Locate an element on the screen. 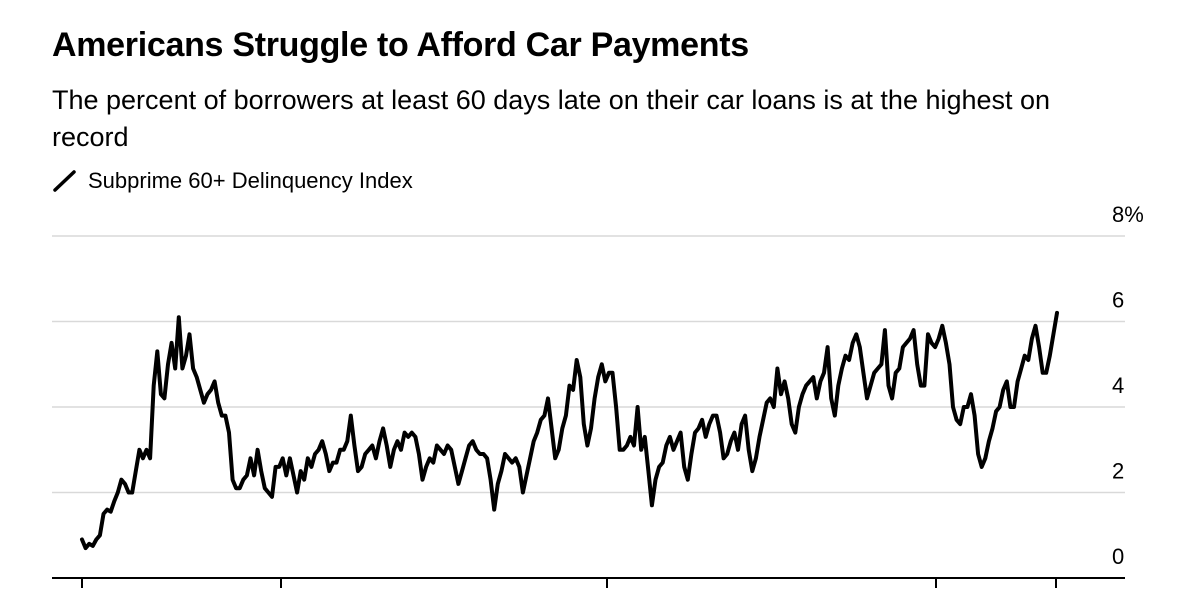  y-tick-label: 0 is located at coordinates (1118, 556).